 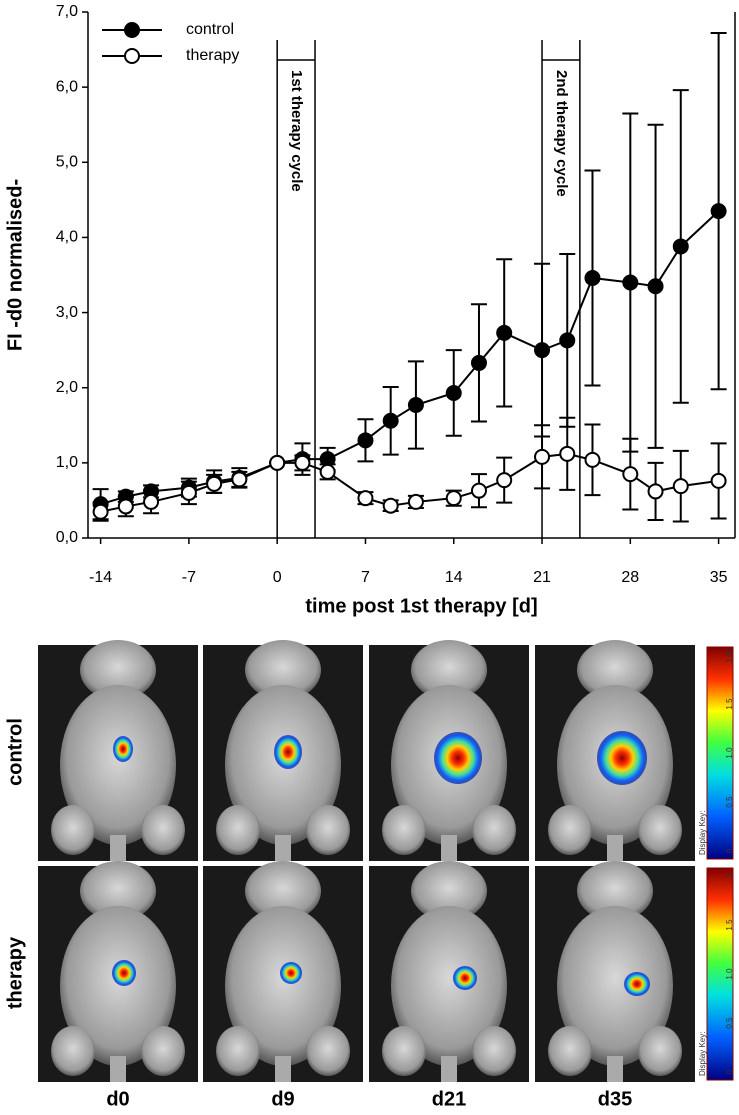 What do you see at coordinates (296, 131) in the screenshot?
I see `annotation: 1st therapy cycle` at bounding box center [296, 131].